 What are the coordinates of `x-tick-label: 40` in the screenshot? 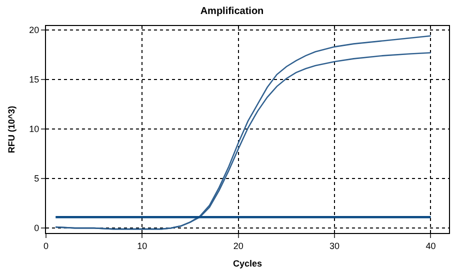 It's located at (431, 245).